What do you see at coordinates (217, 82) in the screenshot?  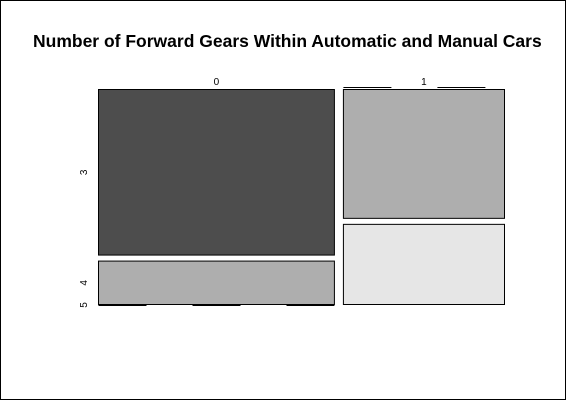 I see `x-level-label-0: 0` at bounding box center [217, 82].